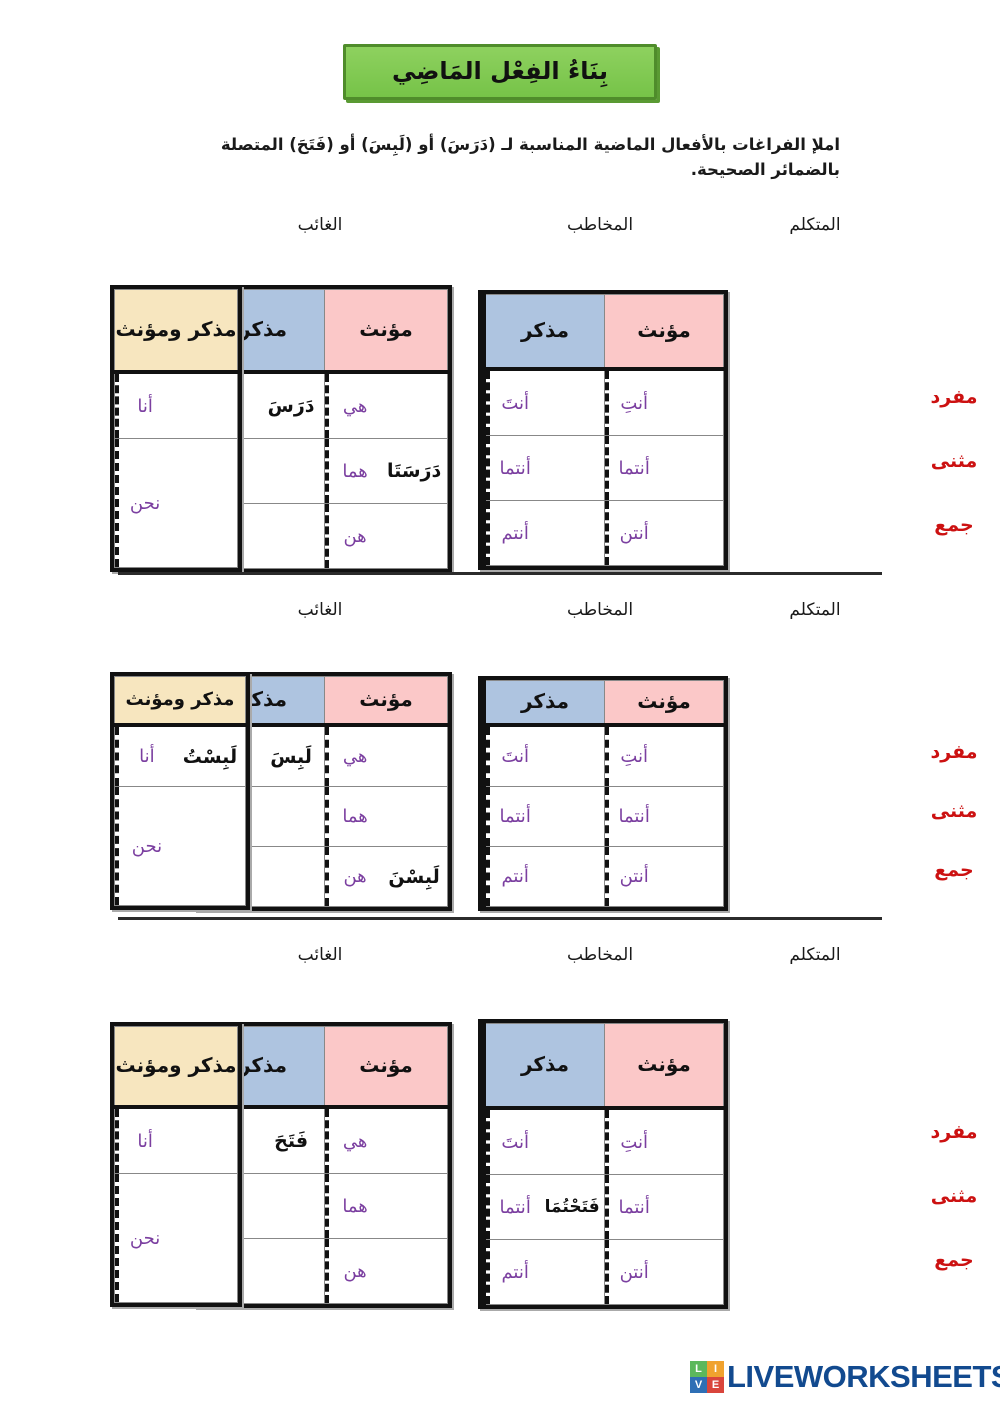  I want to click on group-label-row-2: الغائب المخاطب المتكلم, so click(500, 616).